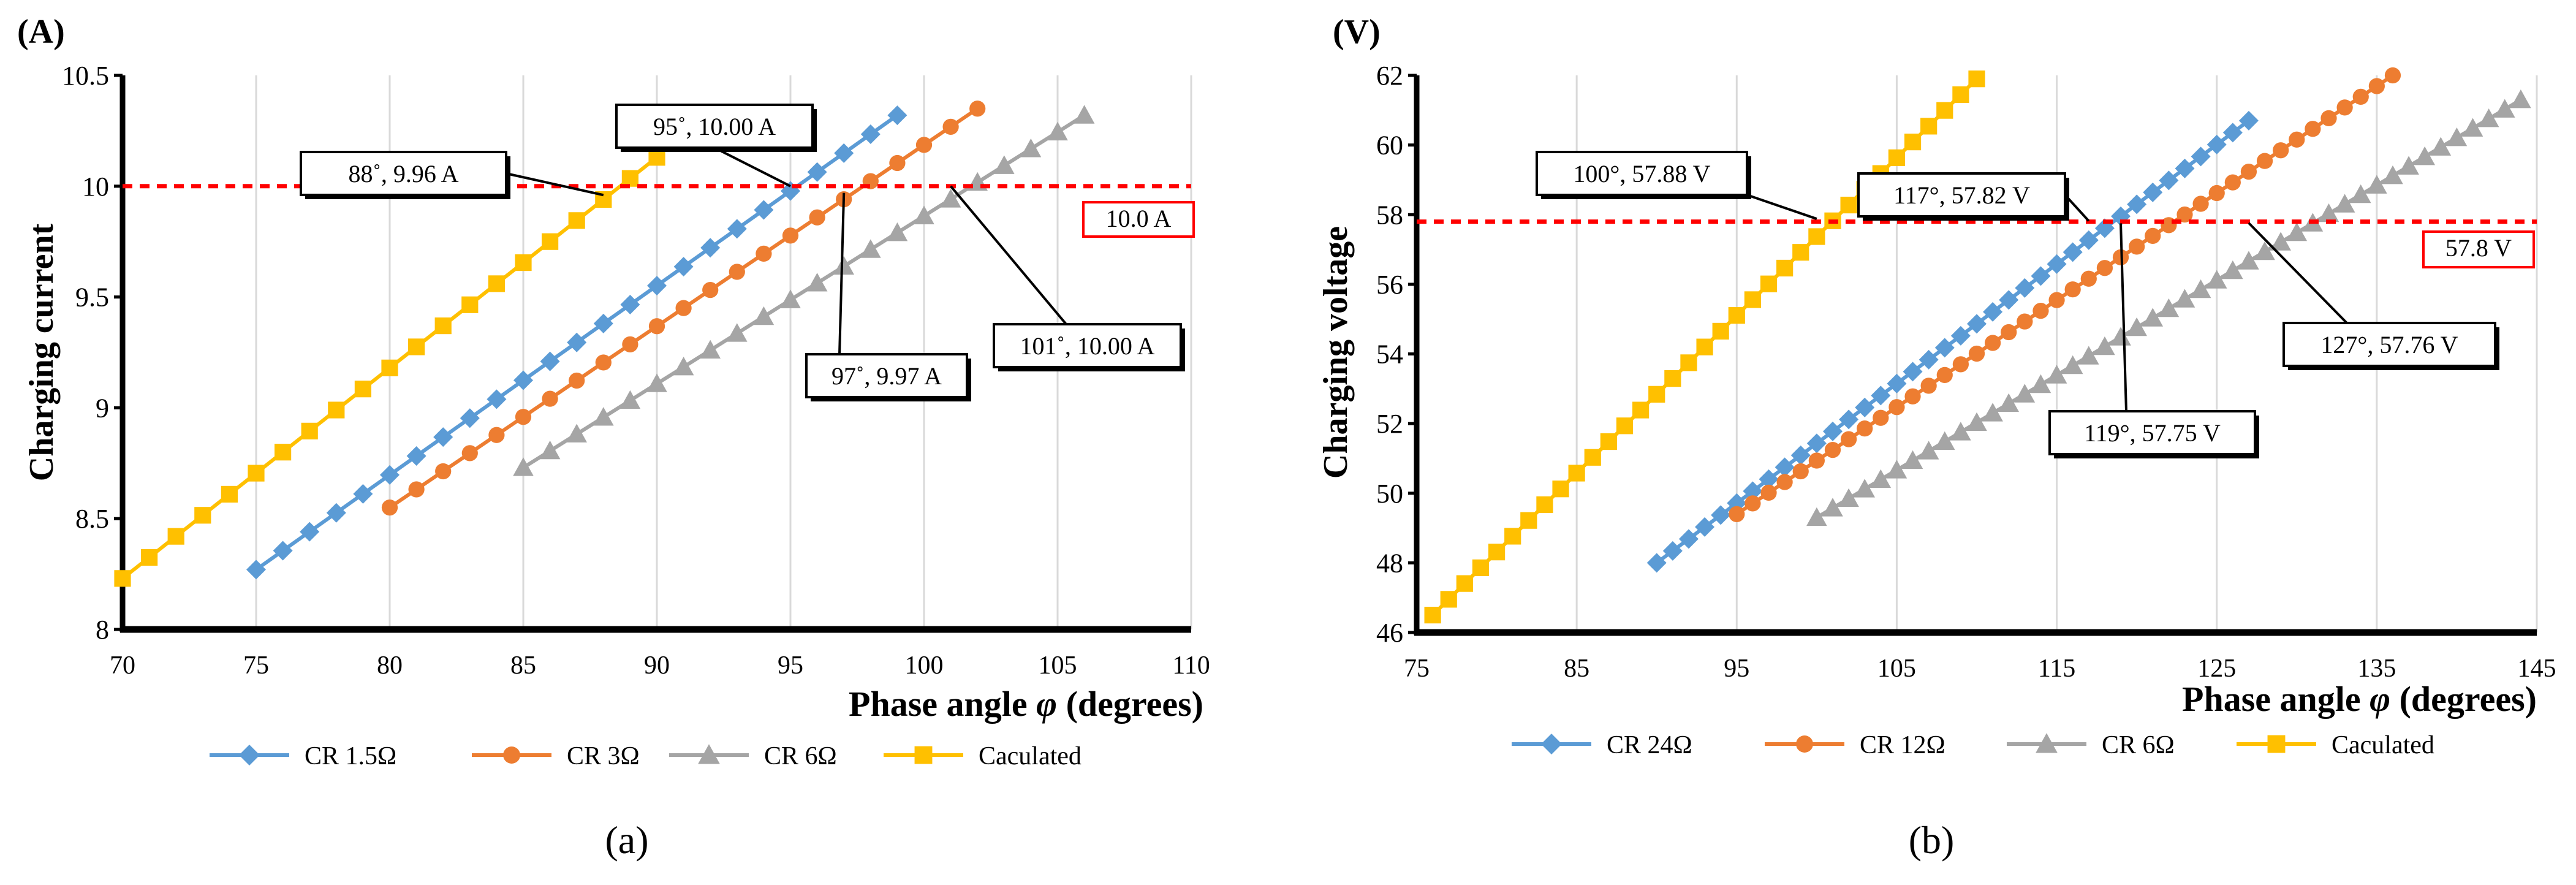 Image resolution: width=2576 pixels, height=885 pixels. What do you see at coordinates (102, 408) in the screenshot?
I see `y-tick-label: 9` at bounding box center [102, 408].